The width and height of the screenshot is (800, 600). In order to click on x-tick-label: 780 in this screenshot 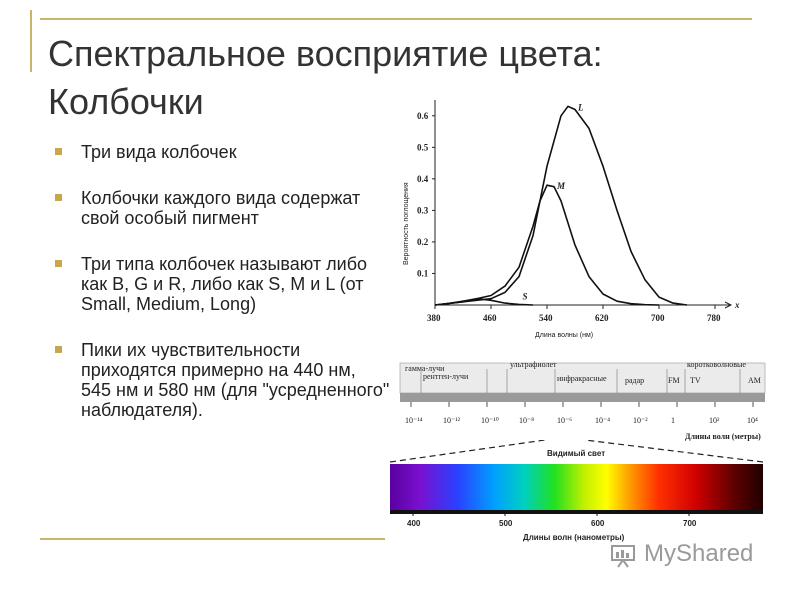, I will do `click(714, 318)`.